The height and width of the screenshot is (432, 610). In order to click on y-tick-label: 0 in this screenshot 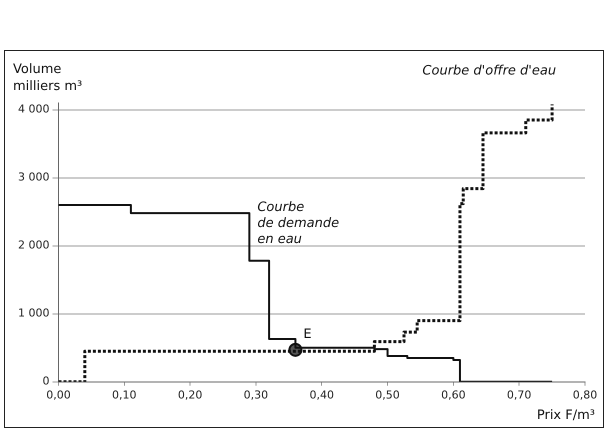, I will do `click(46, 381)`.